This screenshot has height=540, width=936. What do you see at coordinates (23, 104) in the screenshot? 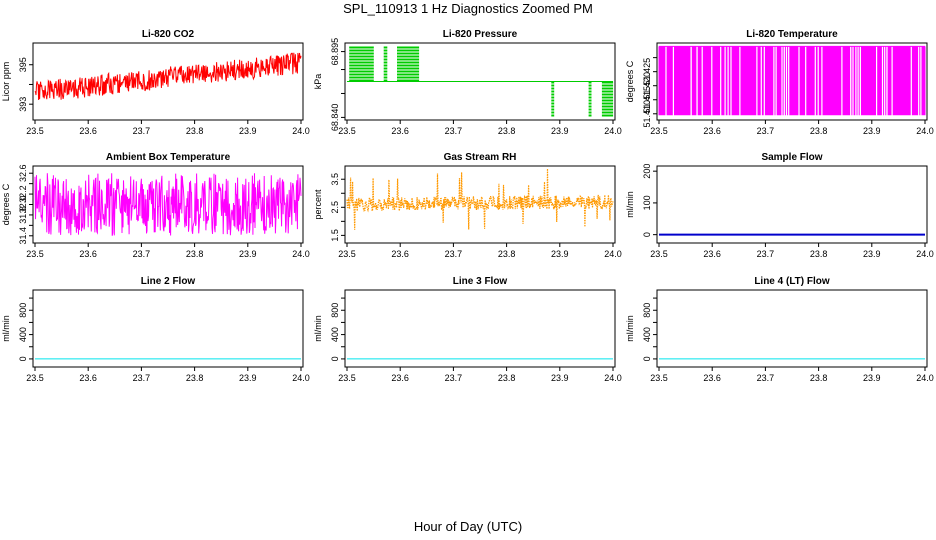
I see `y-tick-label: 393` at bounding box center [23, 104].